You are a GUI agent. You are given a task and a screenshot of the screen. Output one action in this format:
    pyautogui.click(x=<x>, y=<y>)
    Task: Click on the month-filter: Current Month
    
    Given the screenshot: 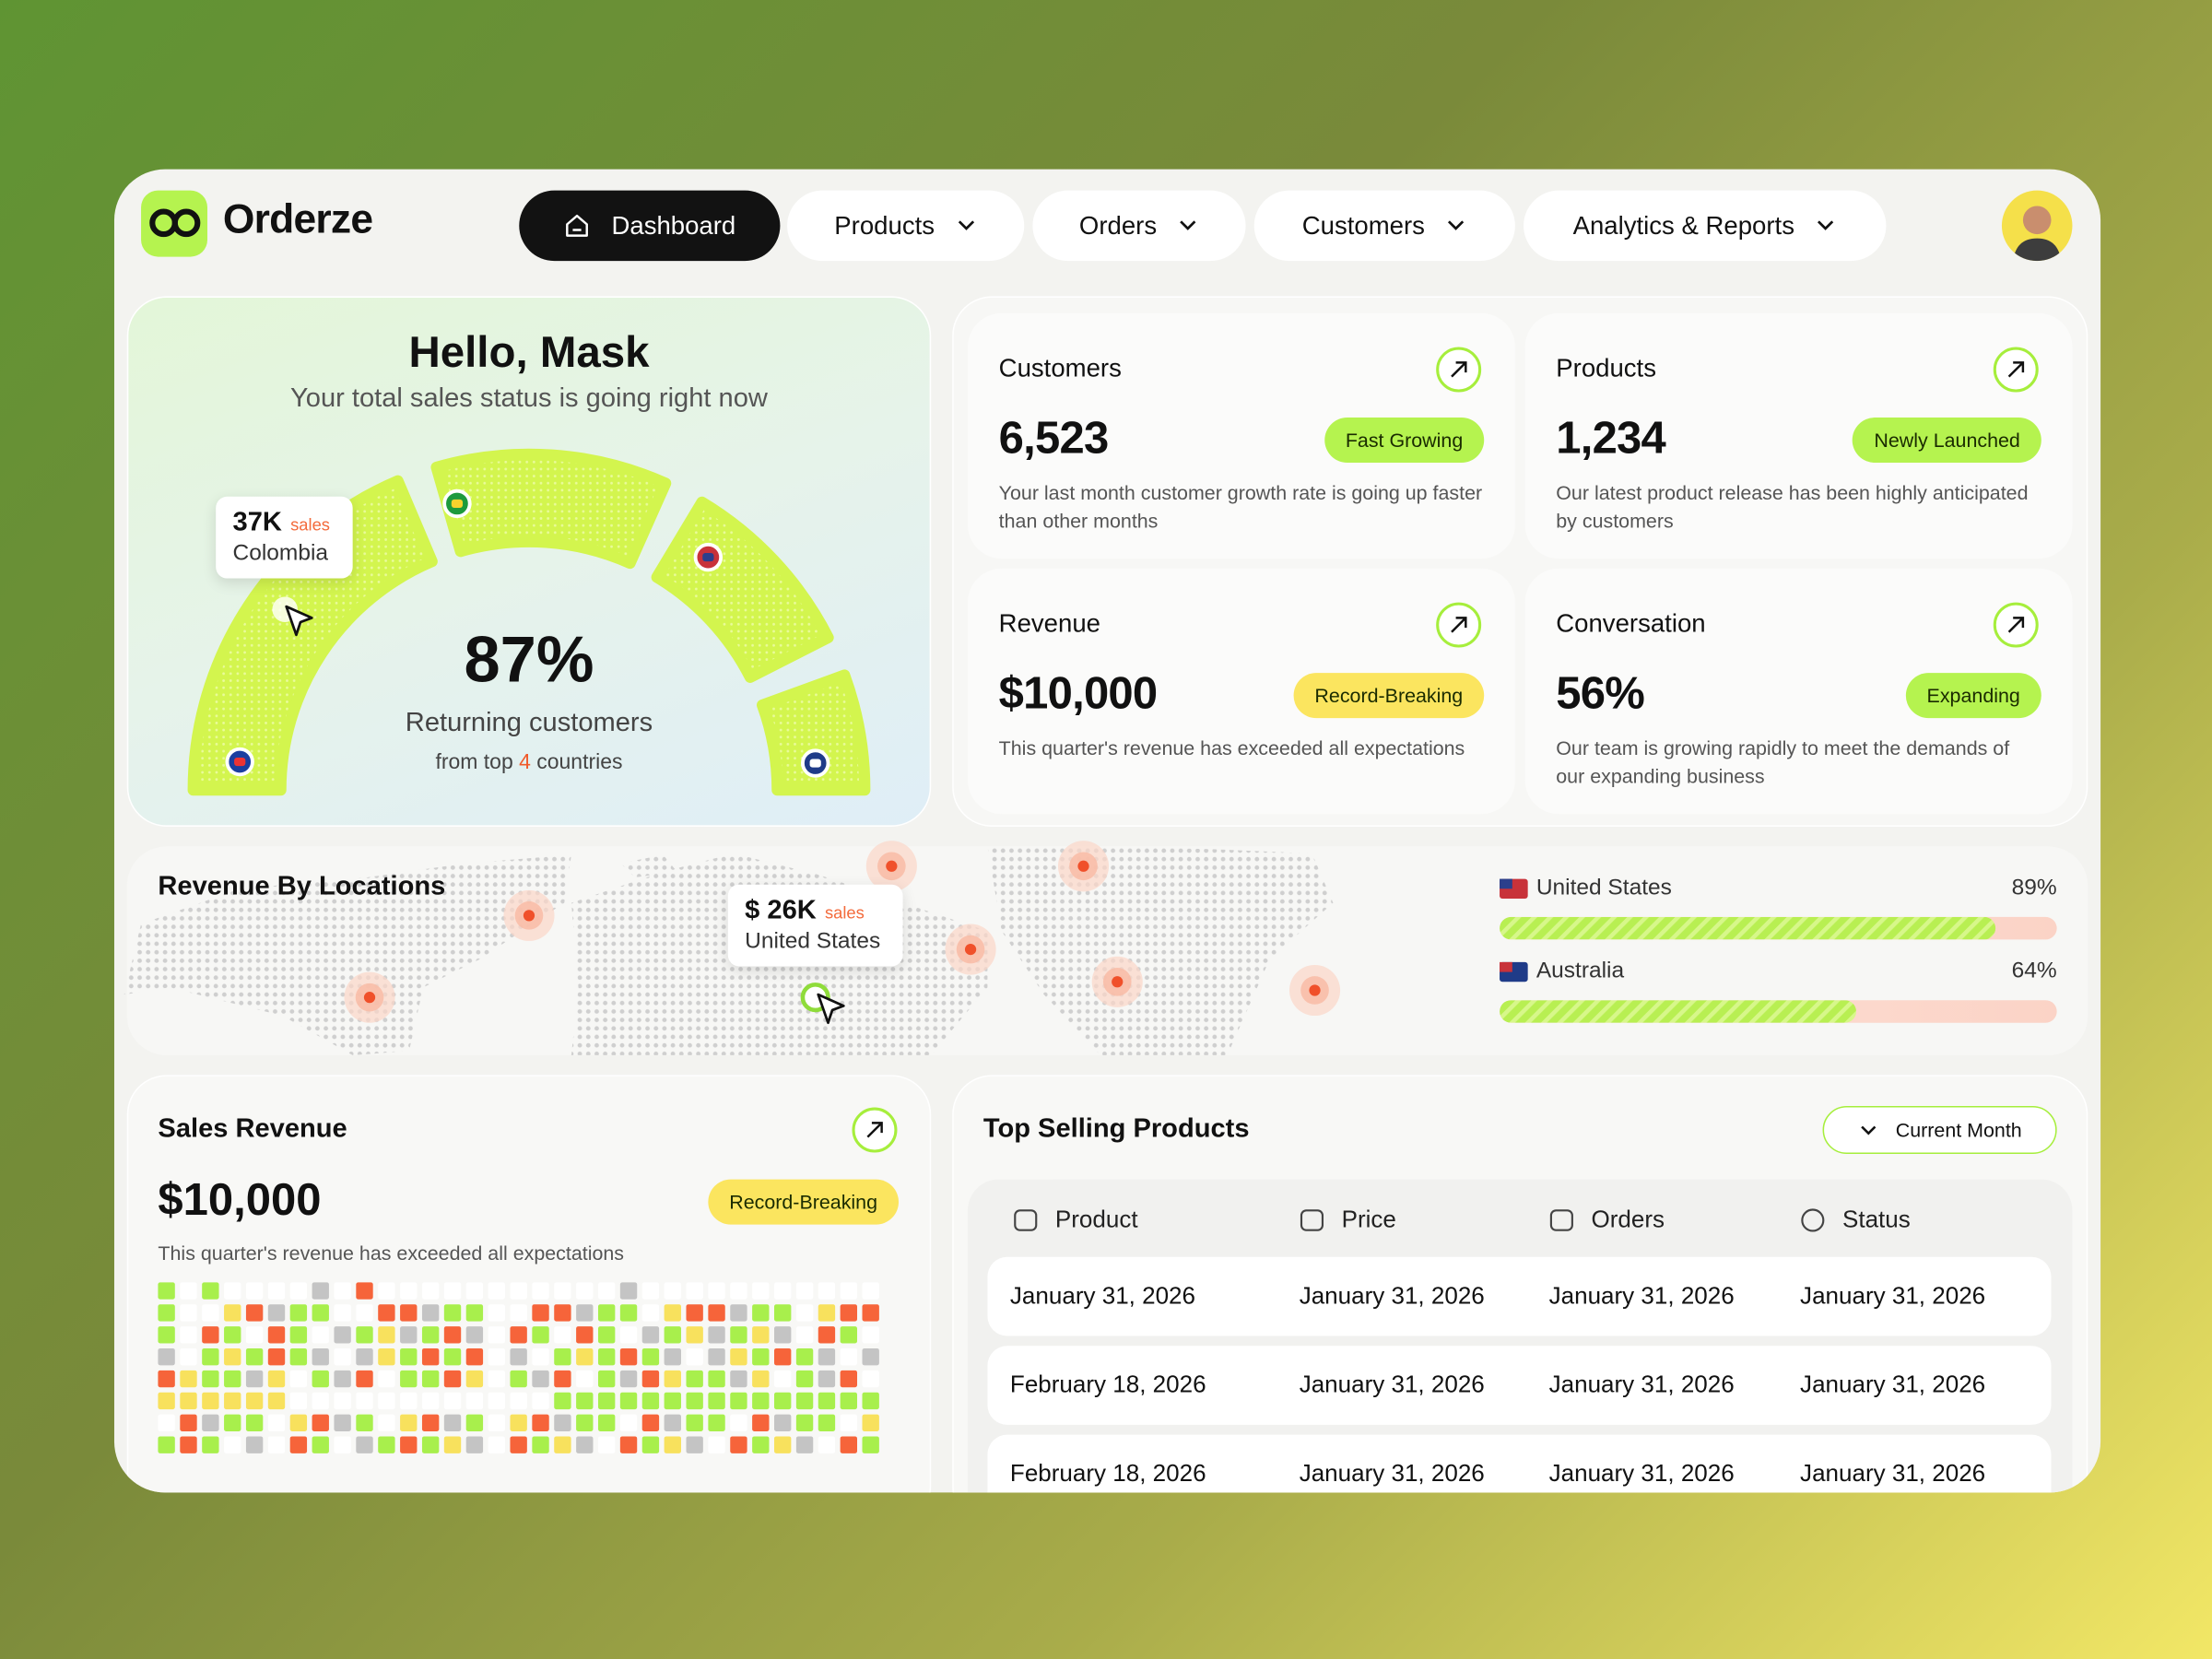 What is the action you would take?
    pyautogui.click(x=1939, y=1130)
    